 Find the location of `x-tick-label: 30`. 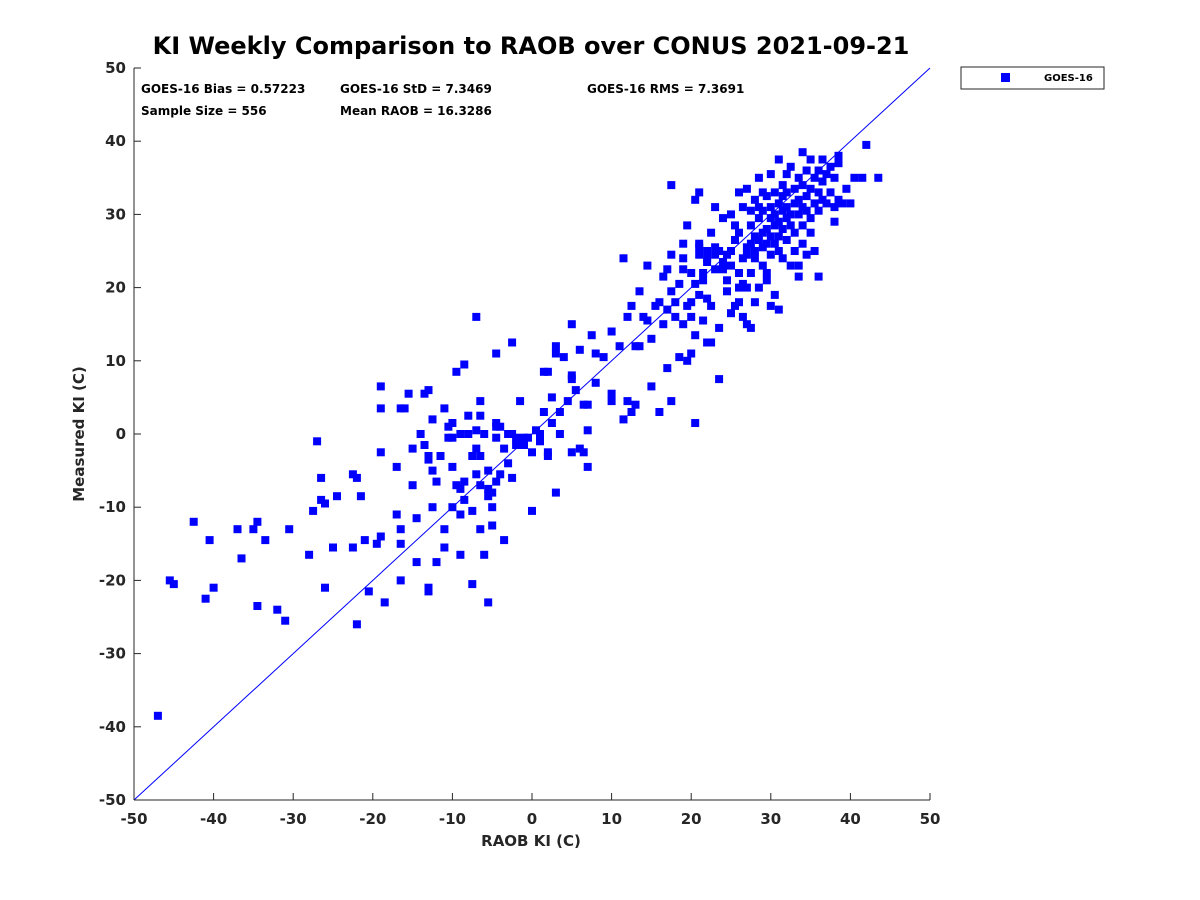

x-tick-label: 30 is located at coordinates (770, 819).